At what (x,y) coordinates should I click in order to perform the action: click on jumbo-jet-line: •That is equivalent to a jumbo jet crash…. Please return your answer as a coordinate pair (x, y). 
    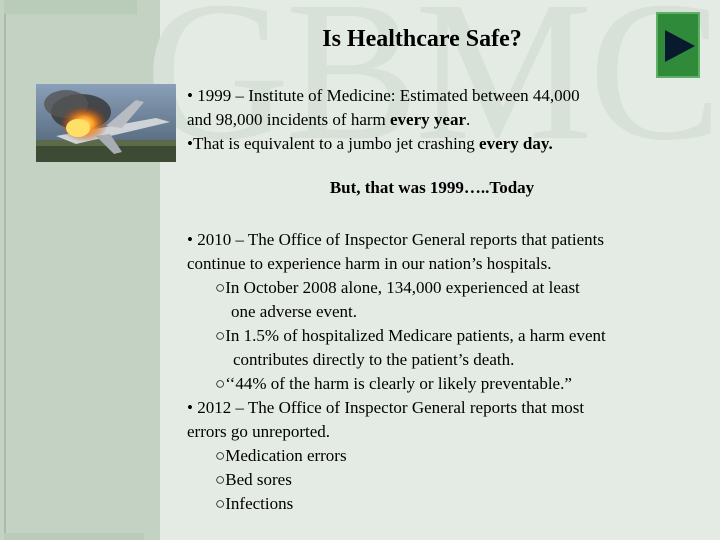
    Looking at the image, I should click on (370, 143).